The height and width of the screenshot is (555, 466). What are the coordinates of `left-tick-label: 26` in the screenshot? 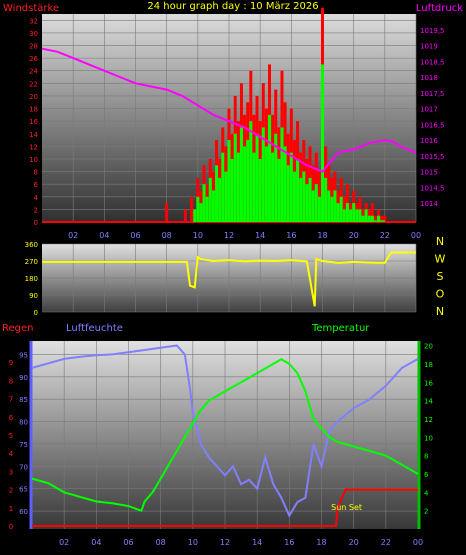 It's located at (33, 59).